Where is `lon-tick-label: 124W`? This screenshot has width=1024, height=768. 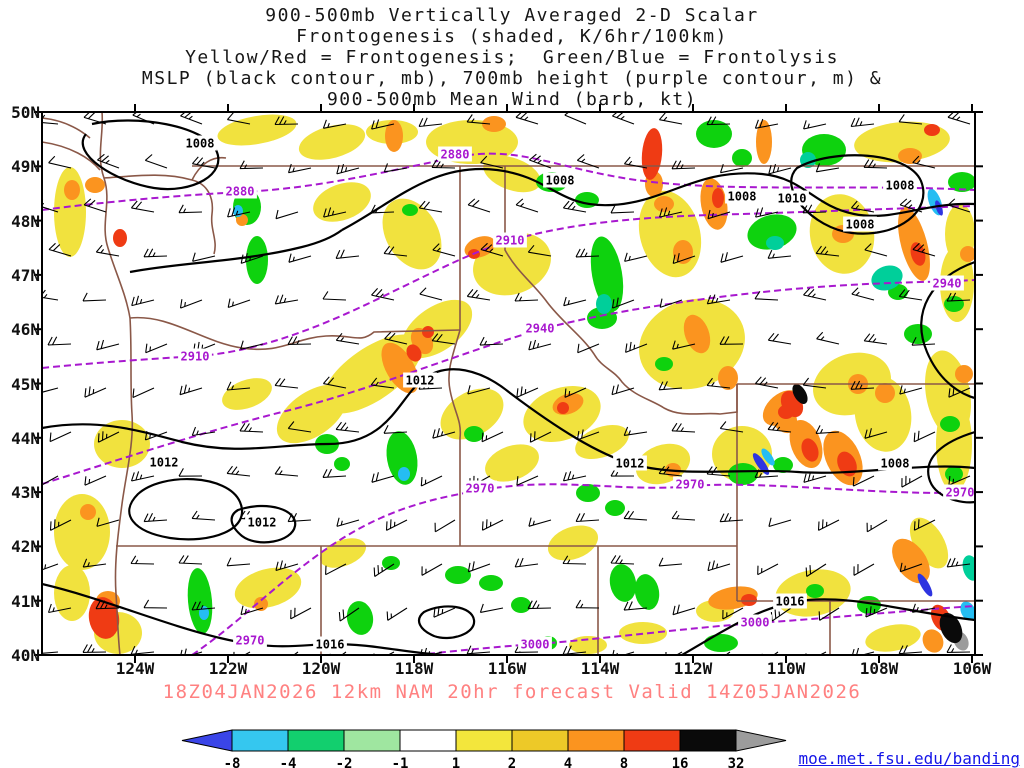 lon-tick-label: 124W is located at coordinates (135, 668).